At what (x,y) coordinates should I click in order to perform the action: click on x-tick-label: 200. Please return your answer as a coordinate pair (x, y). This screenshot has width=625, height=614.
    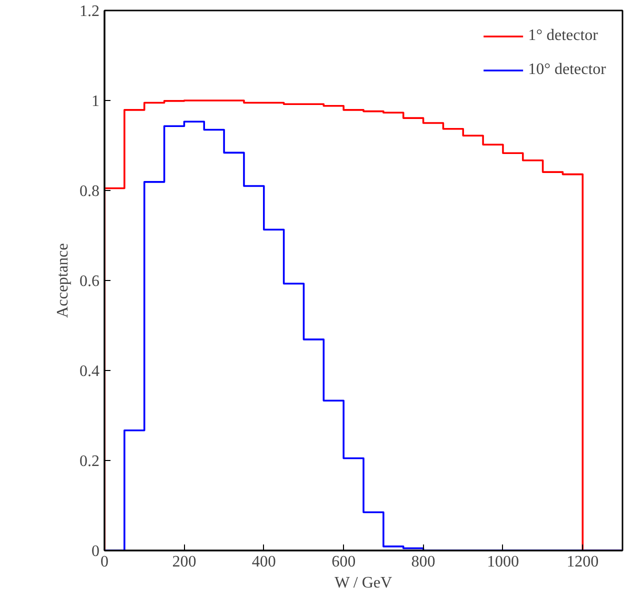
    Looking at the image, I should click on (184, 562).